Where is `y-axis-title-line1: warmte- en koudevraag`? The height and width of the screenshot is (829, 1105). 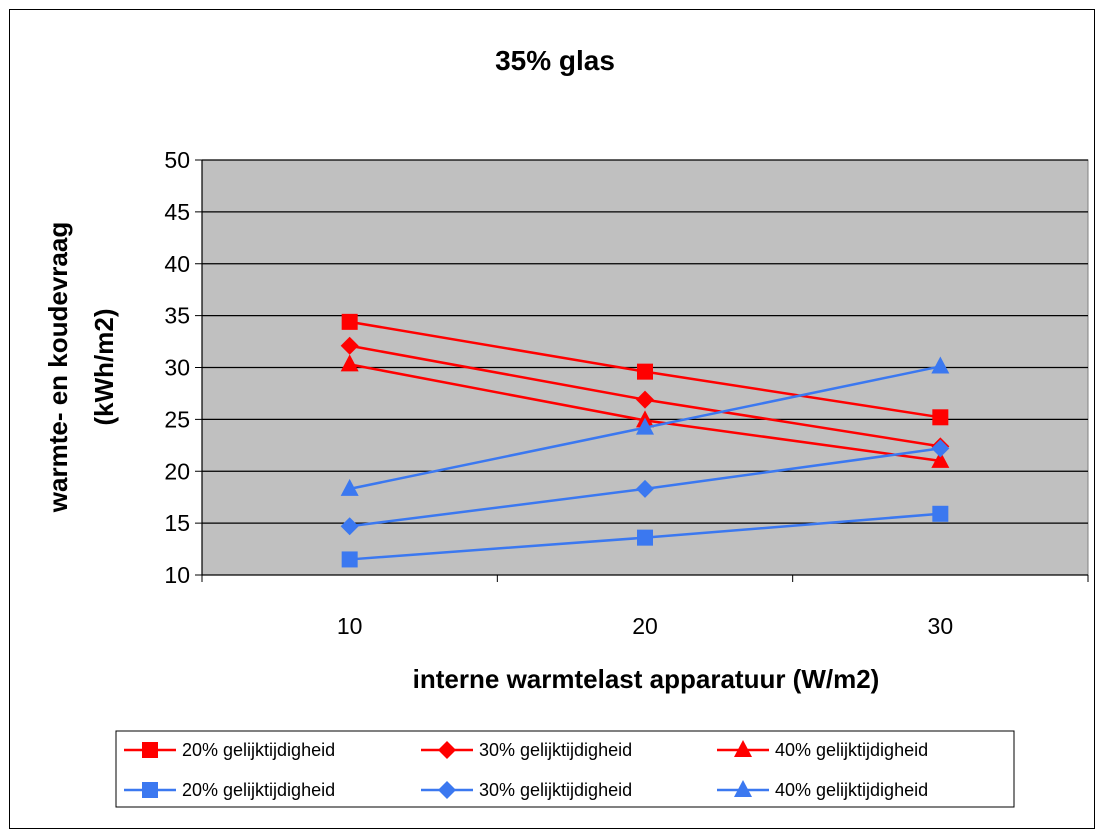
y-axis-title-line1: warmte- en koudevraag is located at coordinates (58, 367).